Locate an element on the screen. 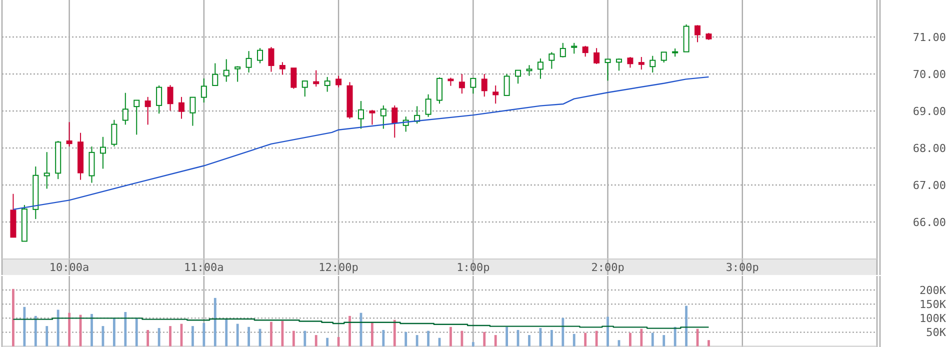 The width and height of the screenshot is (950, 347). y-tick-label: 67.00 is located at coordinates (929, 185).